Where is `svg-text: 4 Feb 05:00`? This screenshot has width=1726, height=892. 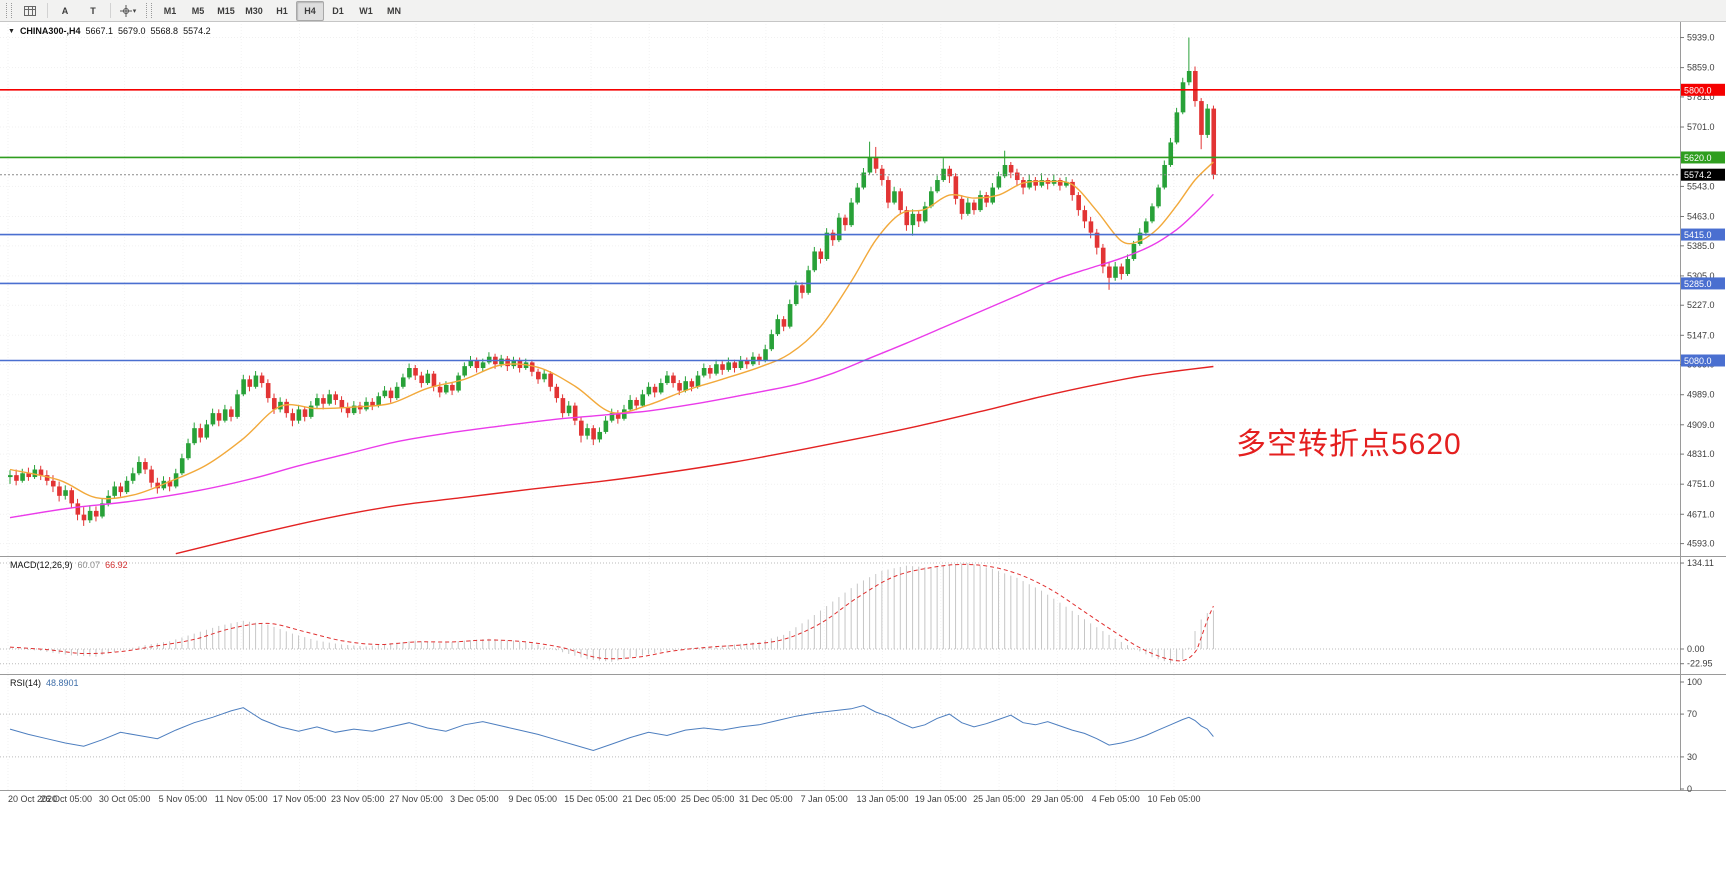
svg-text: 4 Feb 05:00 is located at coordinates (1116, 799).